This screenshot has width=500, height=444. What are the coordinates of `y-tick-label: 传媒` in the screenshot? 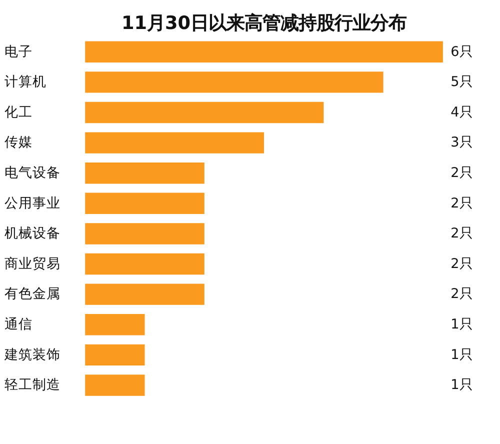 It's located at (18, 142).